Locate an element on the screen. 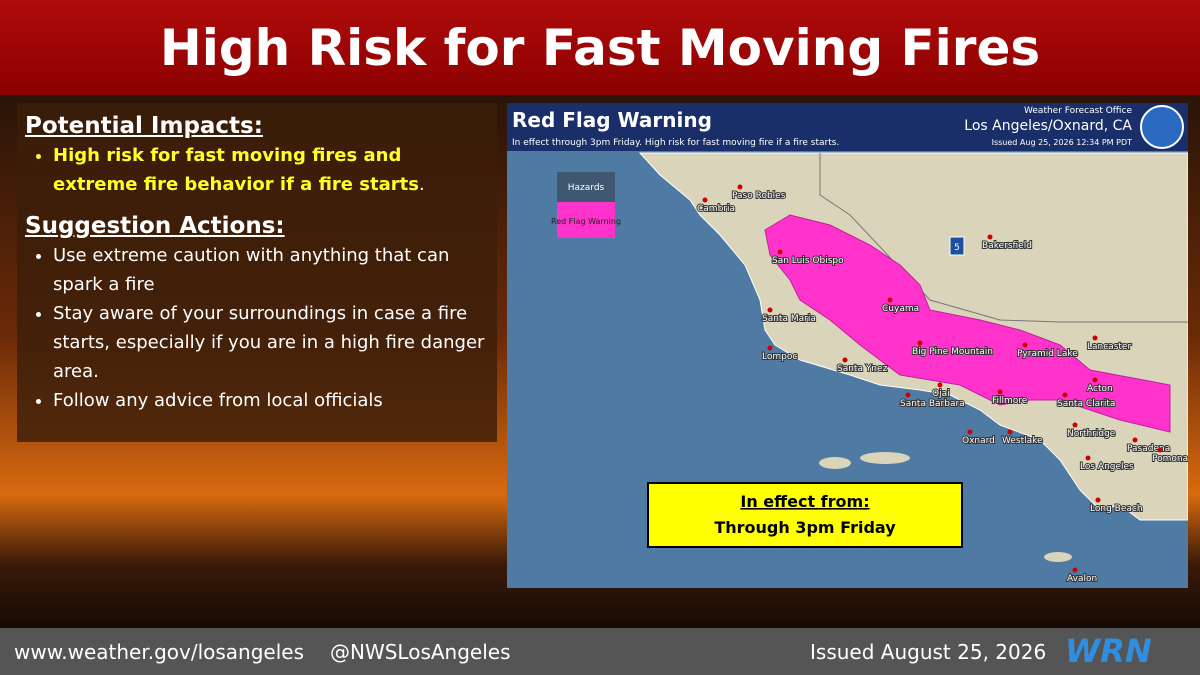  impacts-heading: Potential Impacts: is located at coordinates (144, 126).